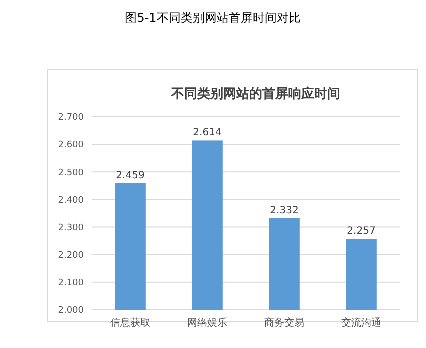 The height and width of the screenshot is (348, 426). I want to click on y-tick-label: 2.100, so click(71, 283).